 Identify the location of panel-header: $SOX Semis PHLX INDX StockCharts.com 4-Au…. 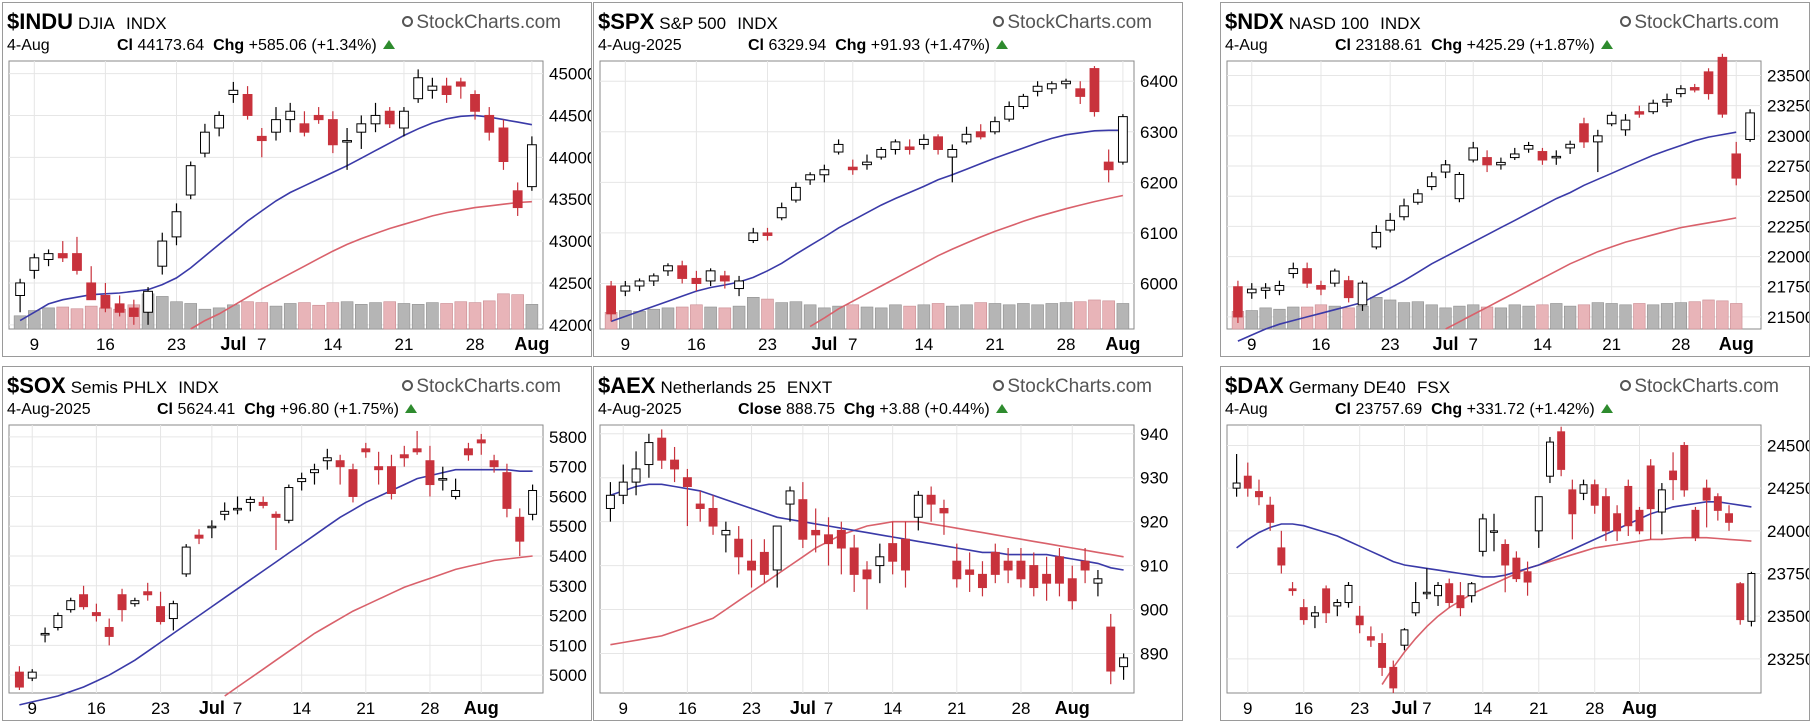
(297, 396).